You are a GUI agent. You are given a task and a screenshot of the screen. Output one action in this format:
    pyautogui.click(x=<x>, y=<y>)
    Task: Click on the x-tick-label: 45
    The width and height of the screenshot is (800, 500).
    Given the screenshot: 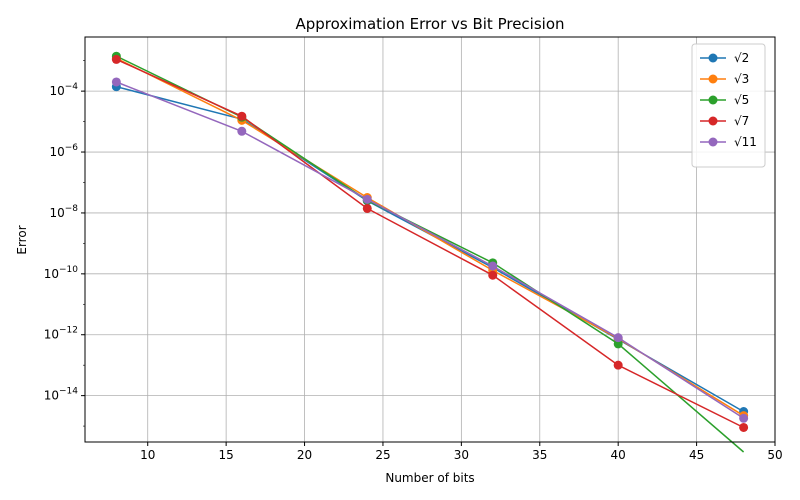 What is the action you would take?
    pyautogui.click(x=696, y=455)
    